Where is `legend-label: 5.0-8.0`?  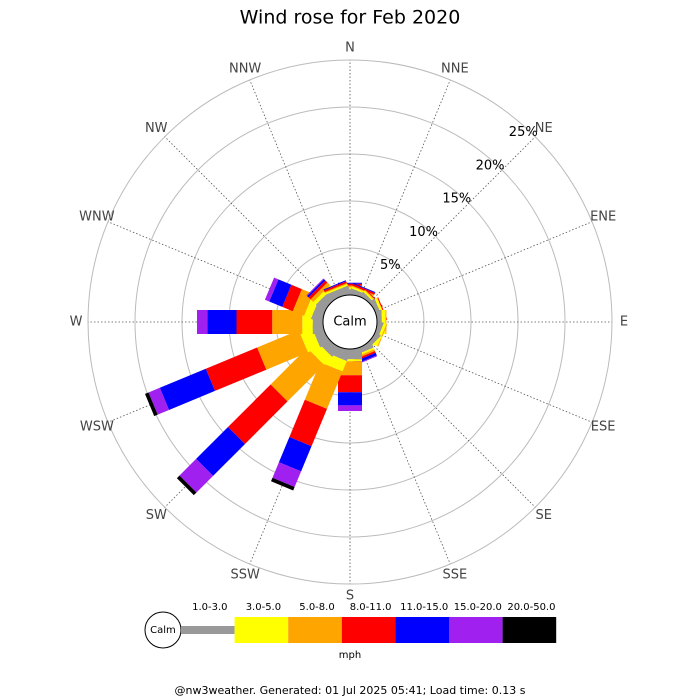
legend-label: 5.0-8.0 is located at coordinates (316, 607).